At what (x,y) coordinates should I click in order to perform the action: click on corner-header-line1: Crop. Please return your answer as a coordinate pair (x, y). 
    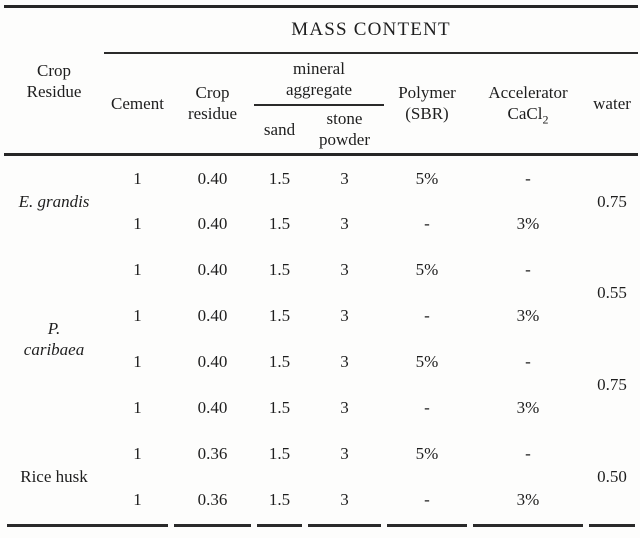
    Looking at the image, I should click on (54, 70).